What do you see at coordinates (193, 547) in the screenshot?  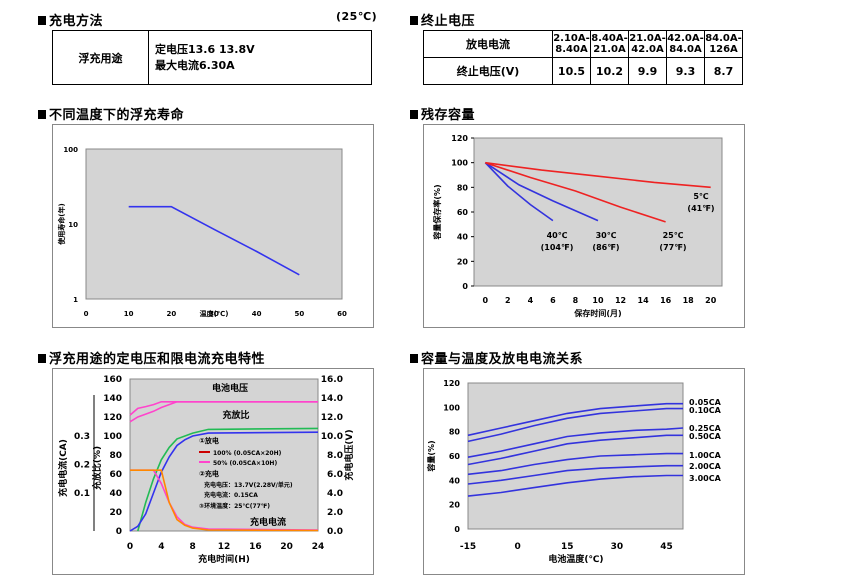 I see `x-tick-label: 8` at bounding box center [193, 547].